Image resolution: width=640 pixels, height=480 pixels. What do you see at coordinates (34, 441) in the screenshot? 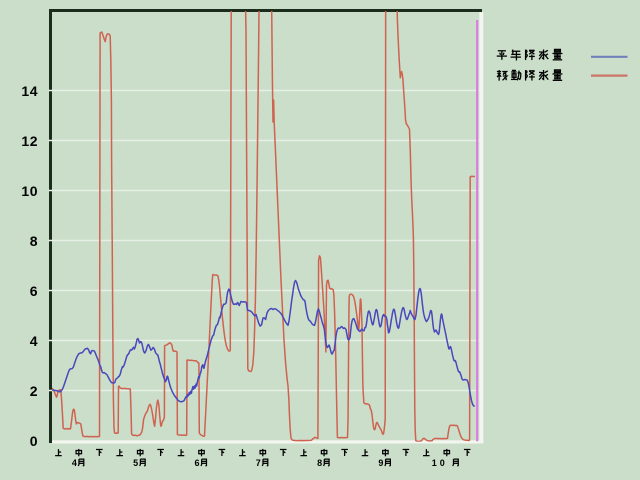
I see `svg-text: 0` at bounding box center [34, 441].